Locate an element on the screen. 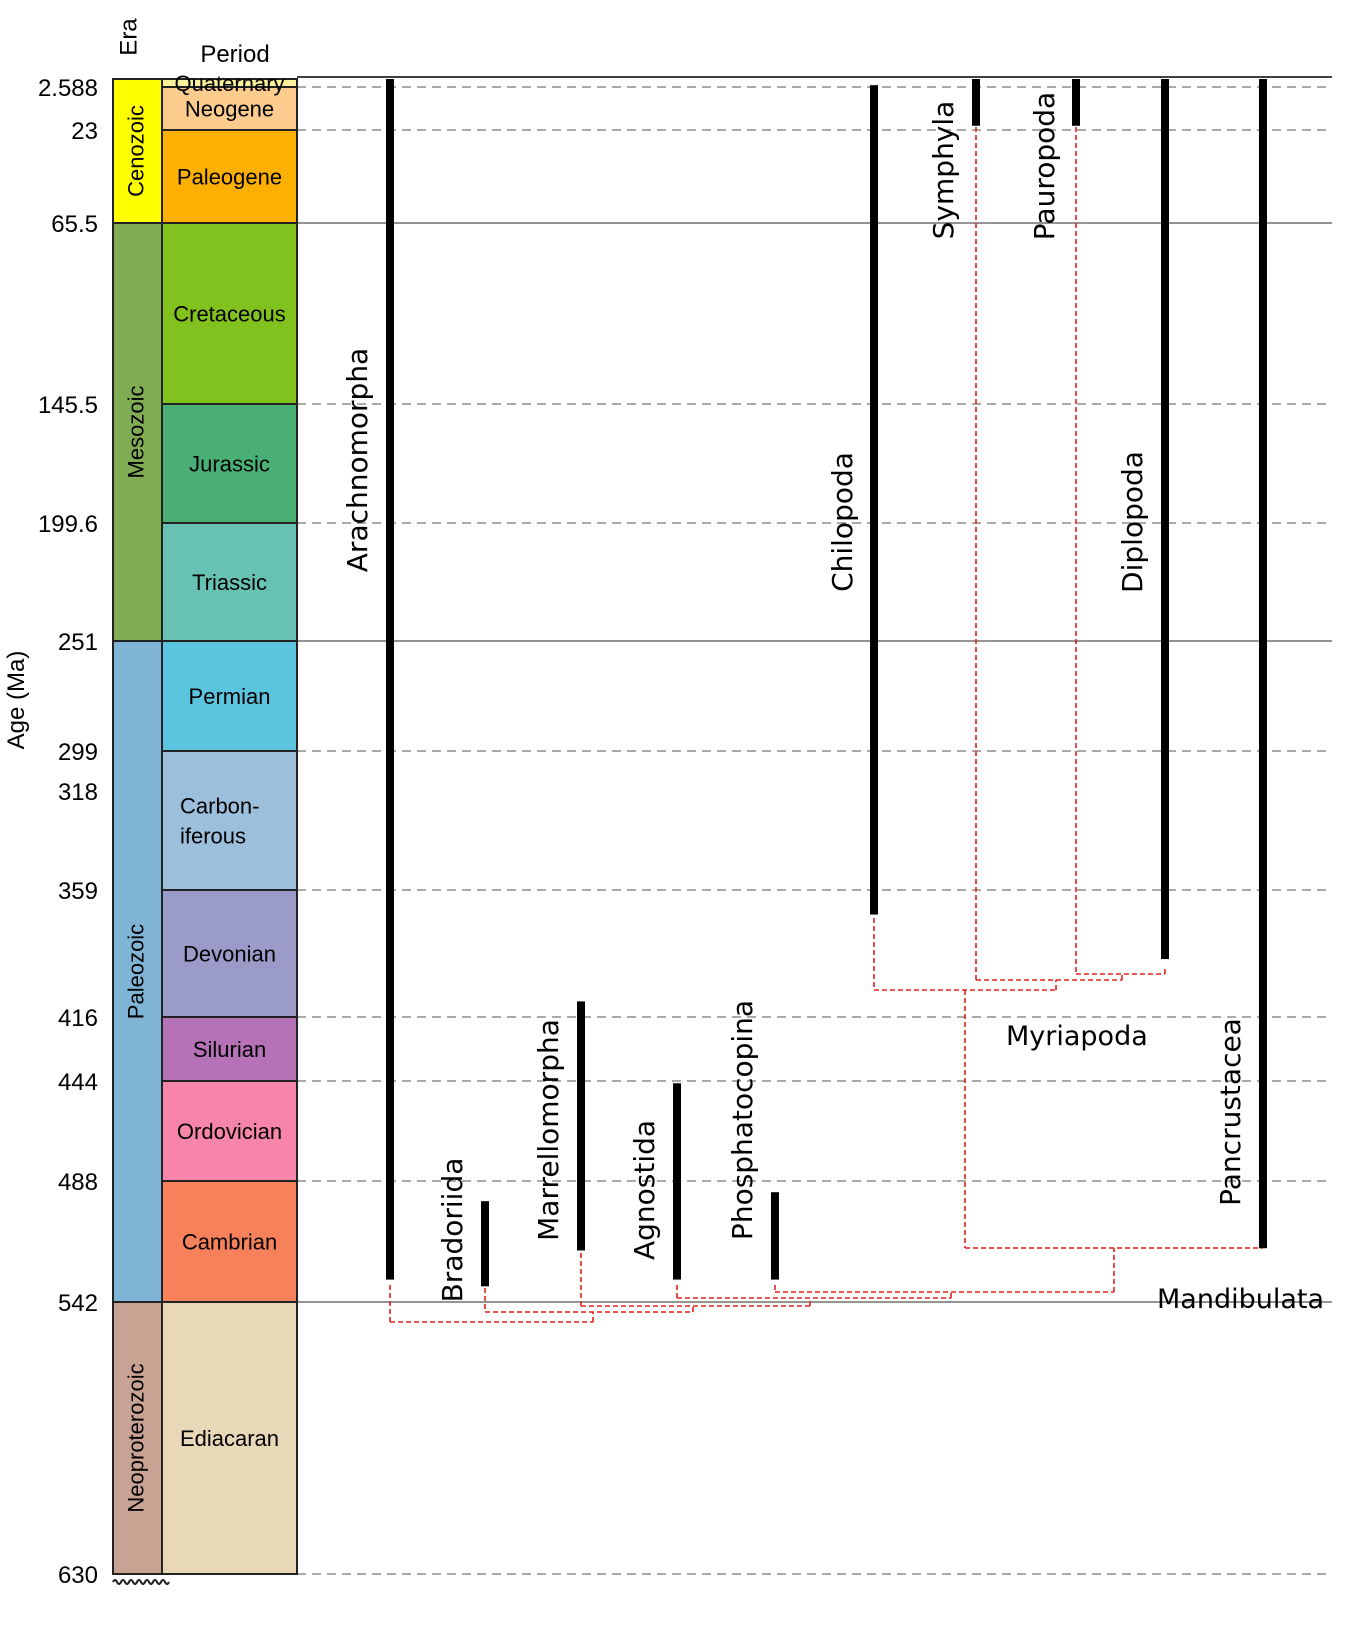  period-label-9-0: Silurian is located at coordinates (229, 1049).